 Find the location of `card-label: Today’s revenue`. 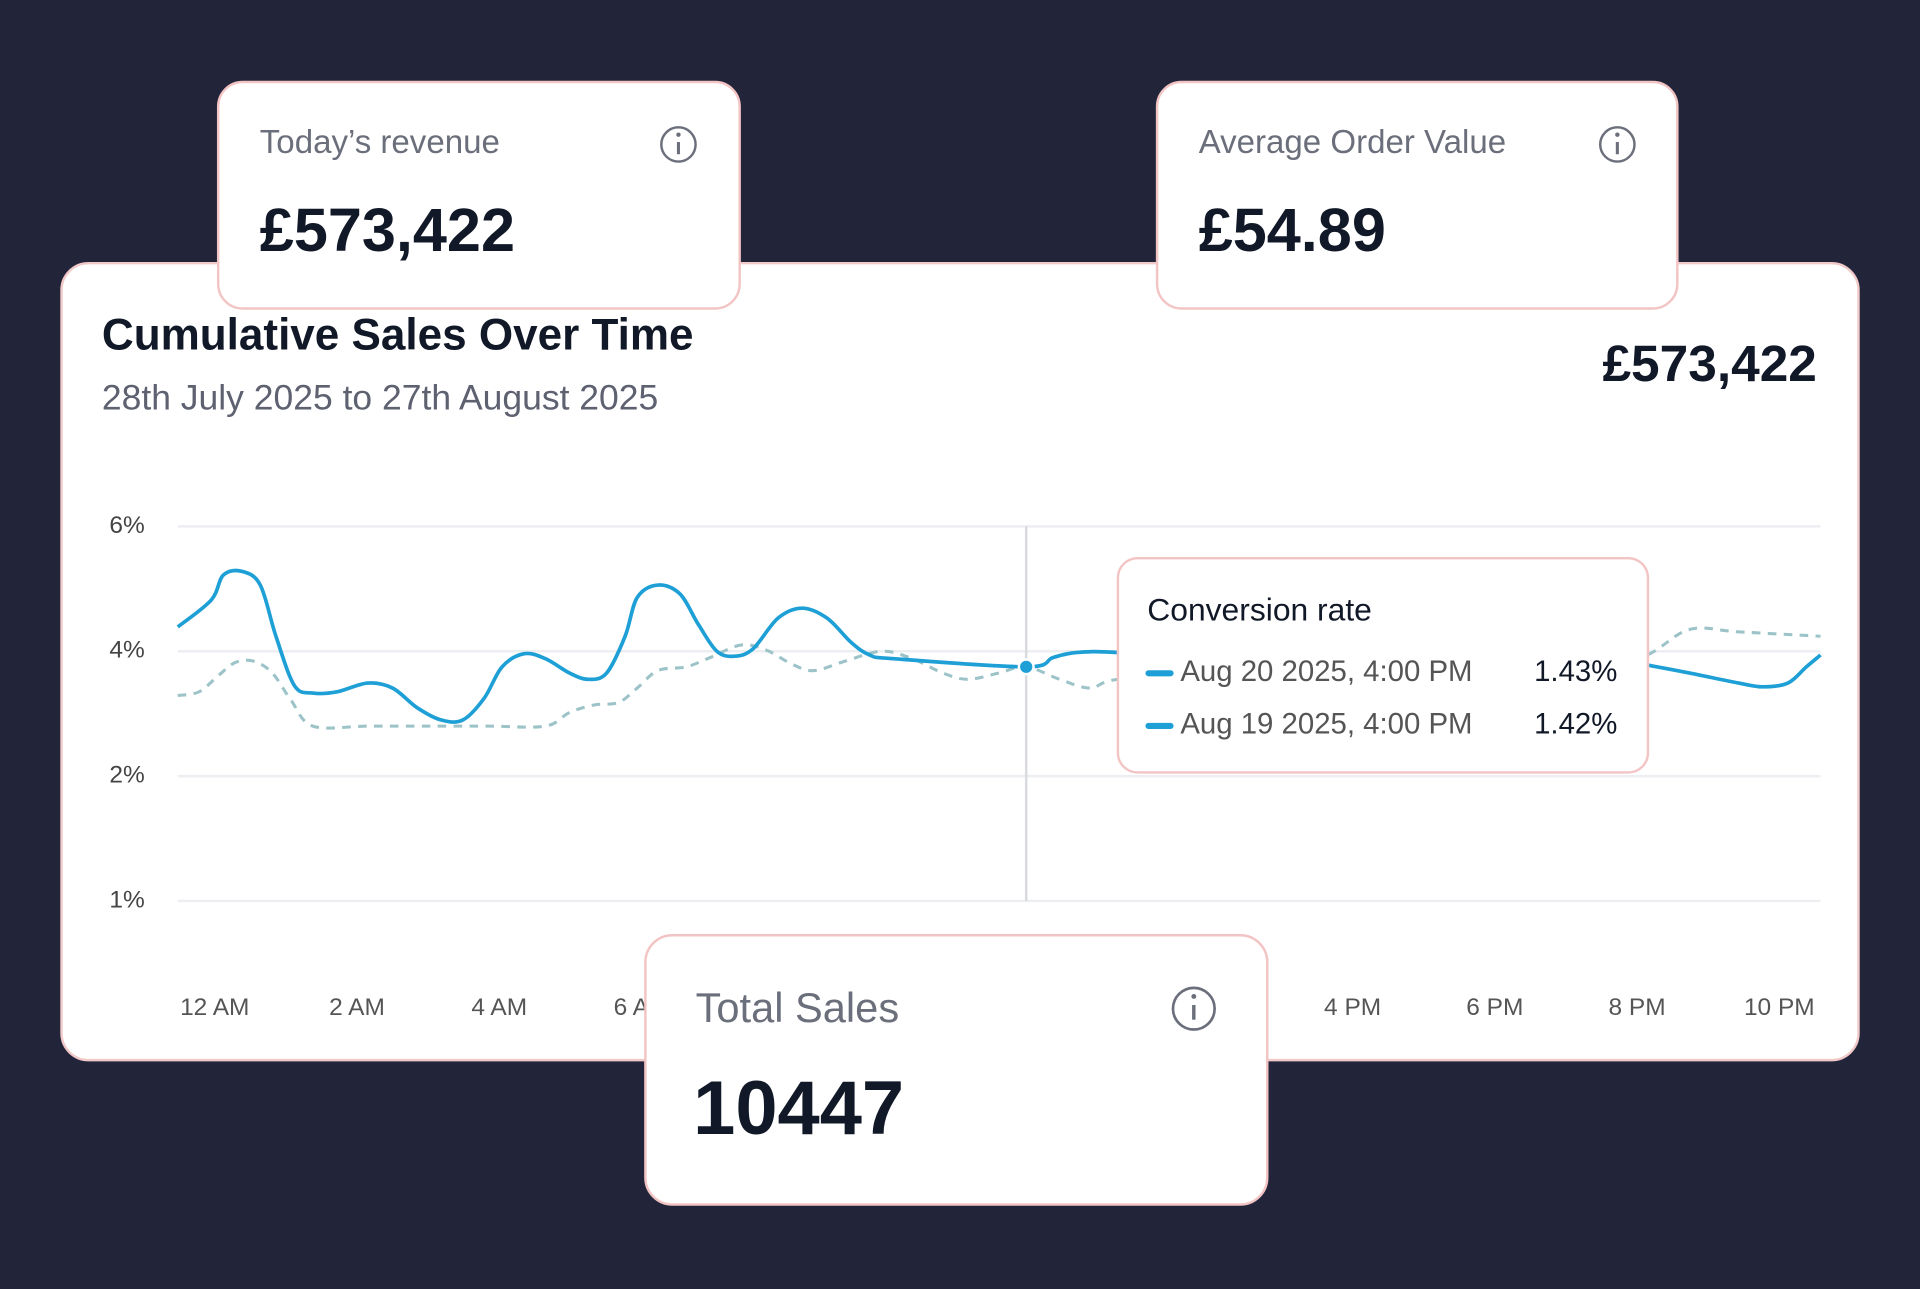

card-label: Today’s revenue is located at coordinates (380, 142).